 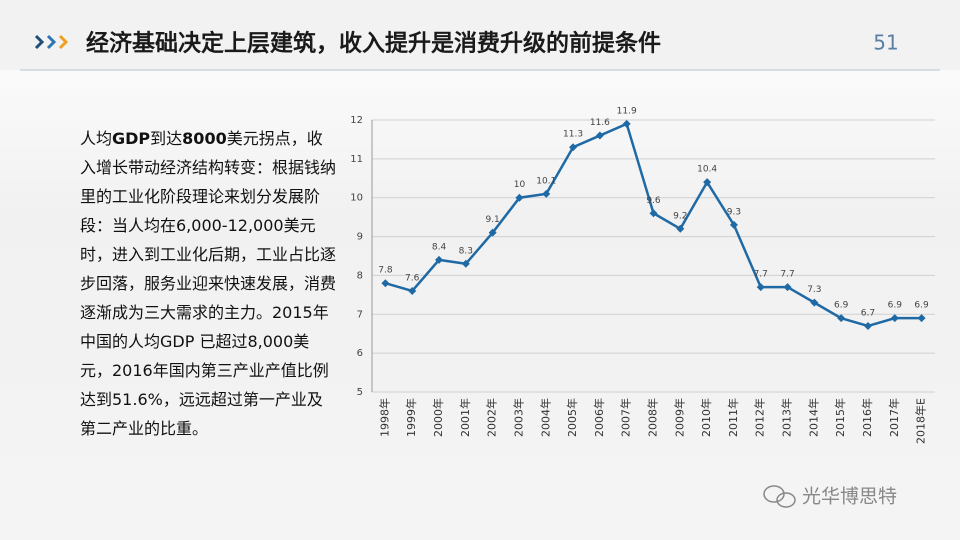 I want to click on y-tick-label: 8, so click(x=360, y=275).